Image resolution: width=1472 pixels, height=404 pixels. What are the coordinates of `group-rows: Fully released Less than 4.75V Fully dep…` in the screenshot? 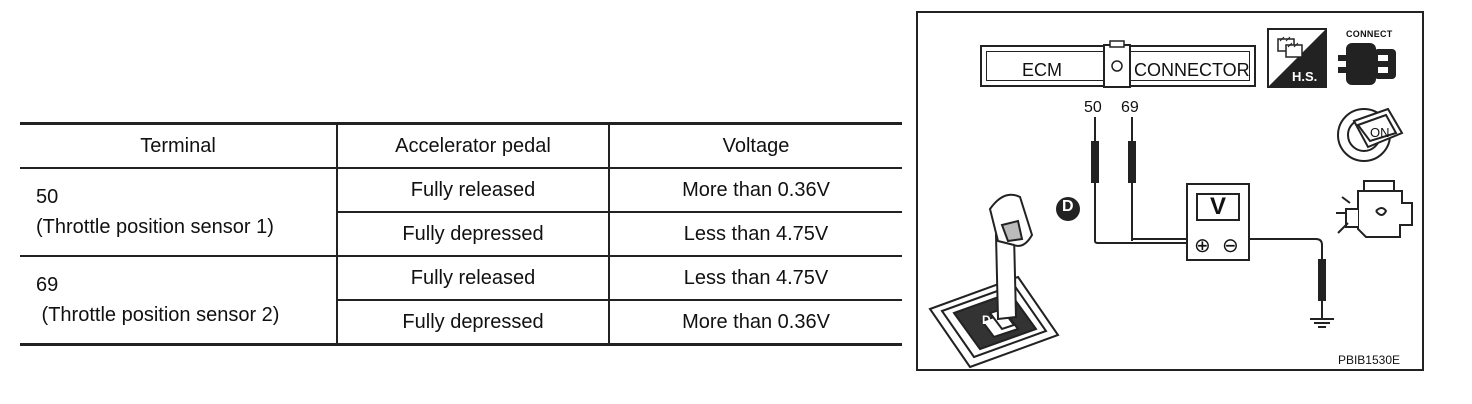 It's located at (620, 300).